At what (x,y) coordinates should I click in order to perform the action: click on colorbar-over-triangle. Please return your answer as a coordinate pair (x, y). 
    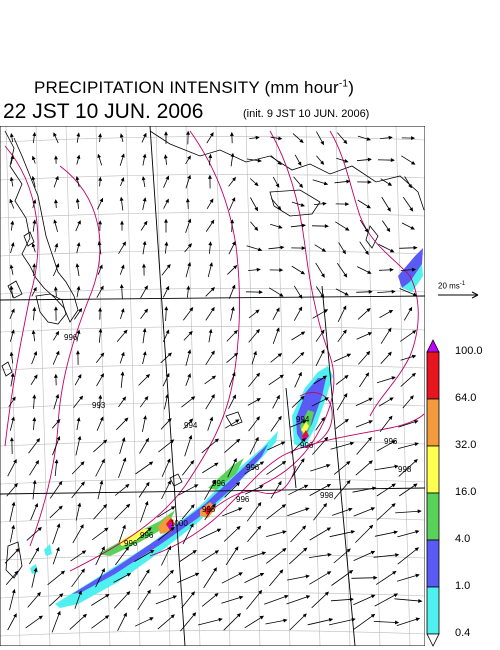
    Looking at the image, I should click on (433, 346).